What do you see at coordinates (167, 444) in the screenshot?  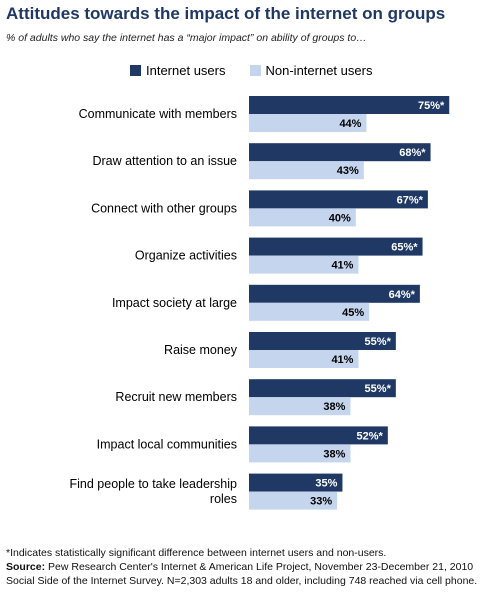 I see `category-label-impact-local-communities: Impact local communities` at bounding box center [167, 444].